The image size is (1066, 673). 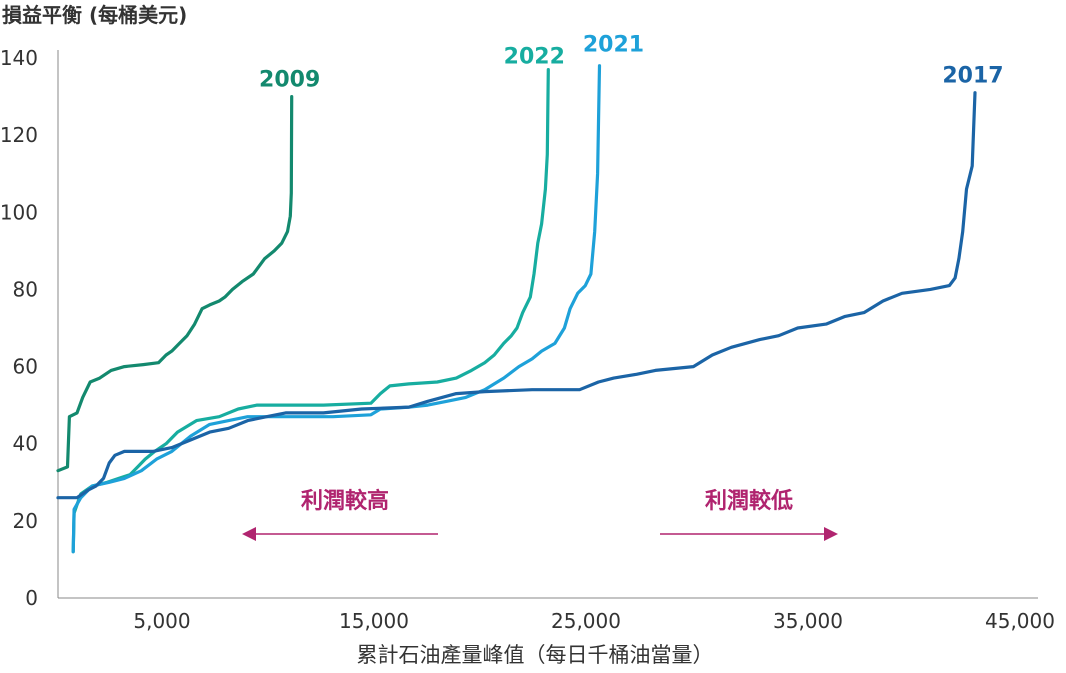 What do you see at coordinates (540, 514) in the screenshot?
I see `annotations: 利潤較高 利潤較低` at bounding box center [540, 514].